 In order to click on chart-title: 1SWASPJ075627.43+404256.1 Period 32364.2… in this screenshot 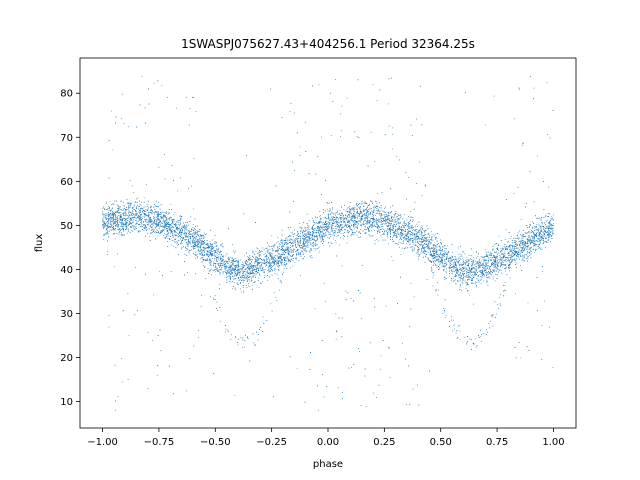, I will do `click(328, 44)`.